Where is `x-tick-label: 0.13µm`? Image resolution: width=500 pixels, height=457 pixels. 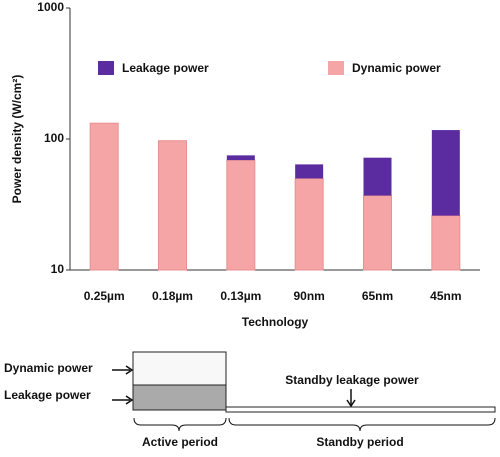 x-tick-label: 0.13µm is located at coordinates (240, 296).